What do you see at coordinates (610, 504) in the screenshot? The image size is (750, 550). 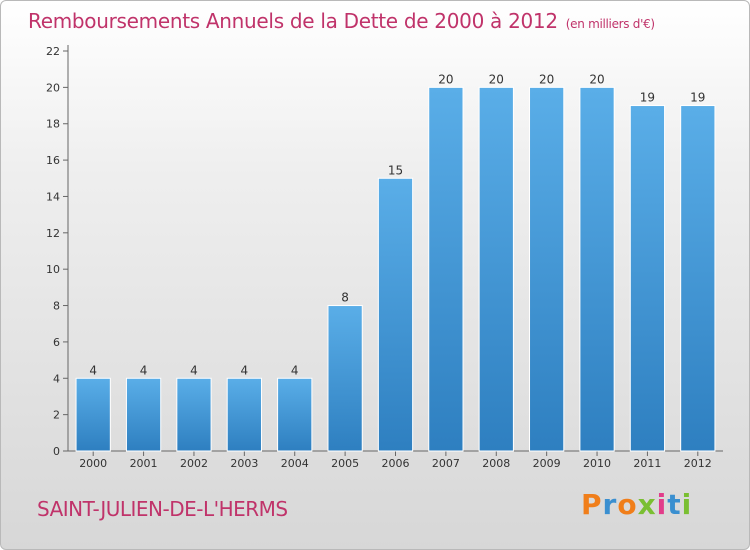 I see `logo-letter: r` at bounding box center [610, 504].